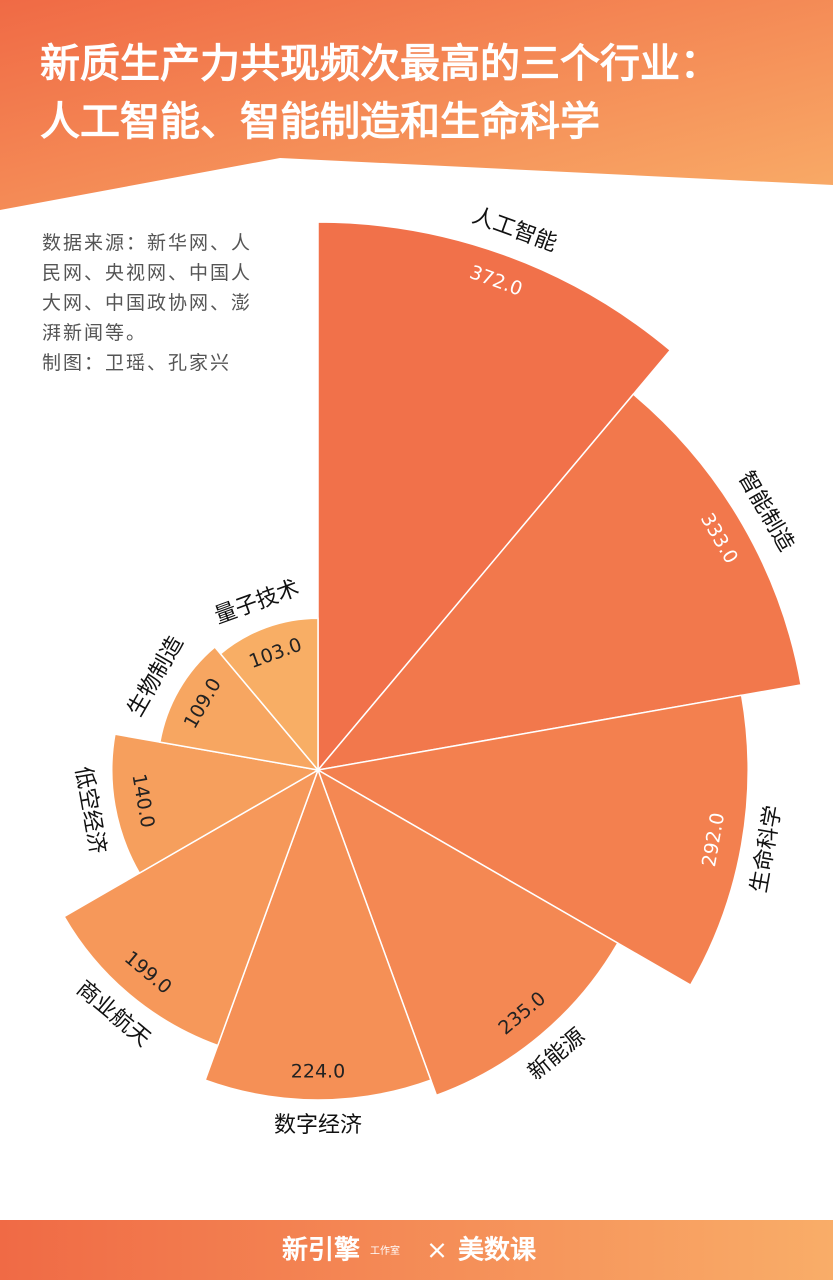 This screenshot has height=1280, width=833. I want to click on footer-brand: 新引擎, so click(321, 1250).